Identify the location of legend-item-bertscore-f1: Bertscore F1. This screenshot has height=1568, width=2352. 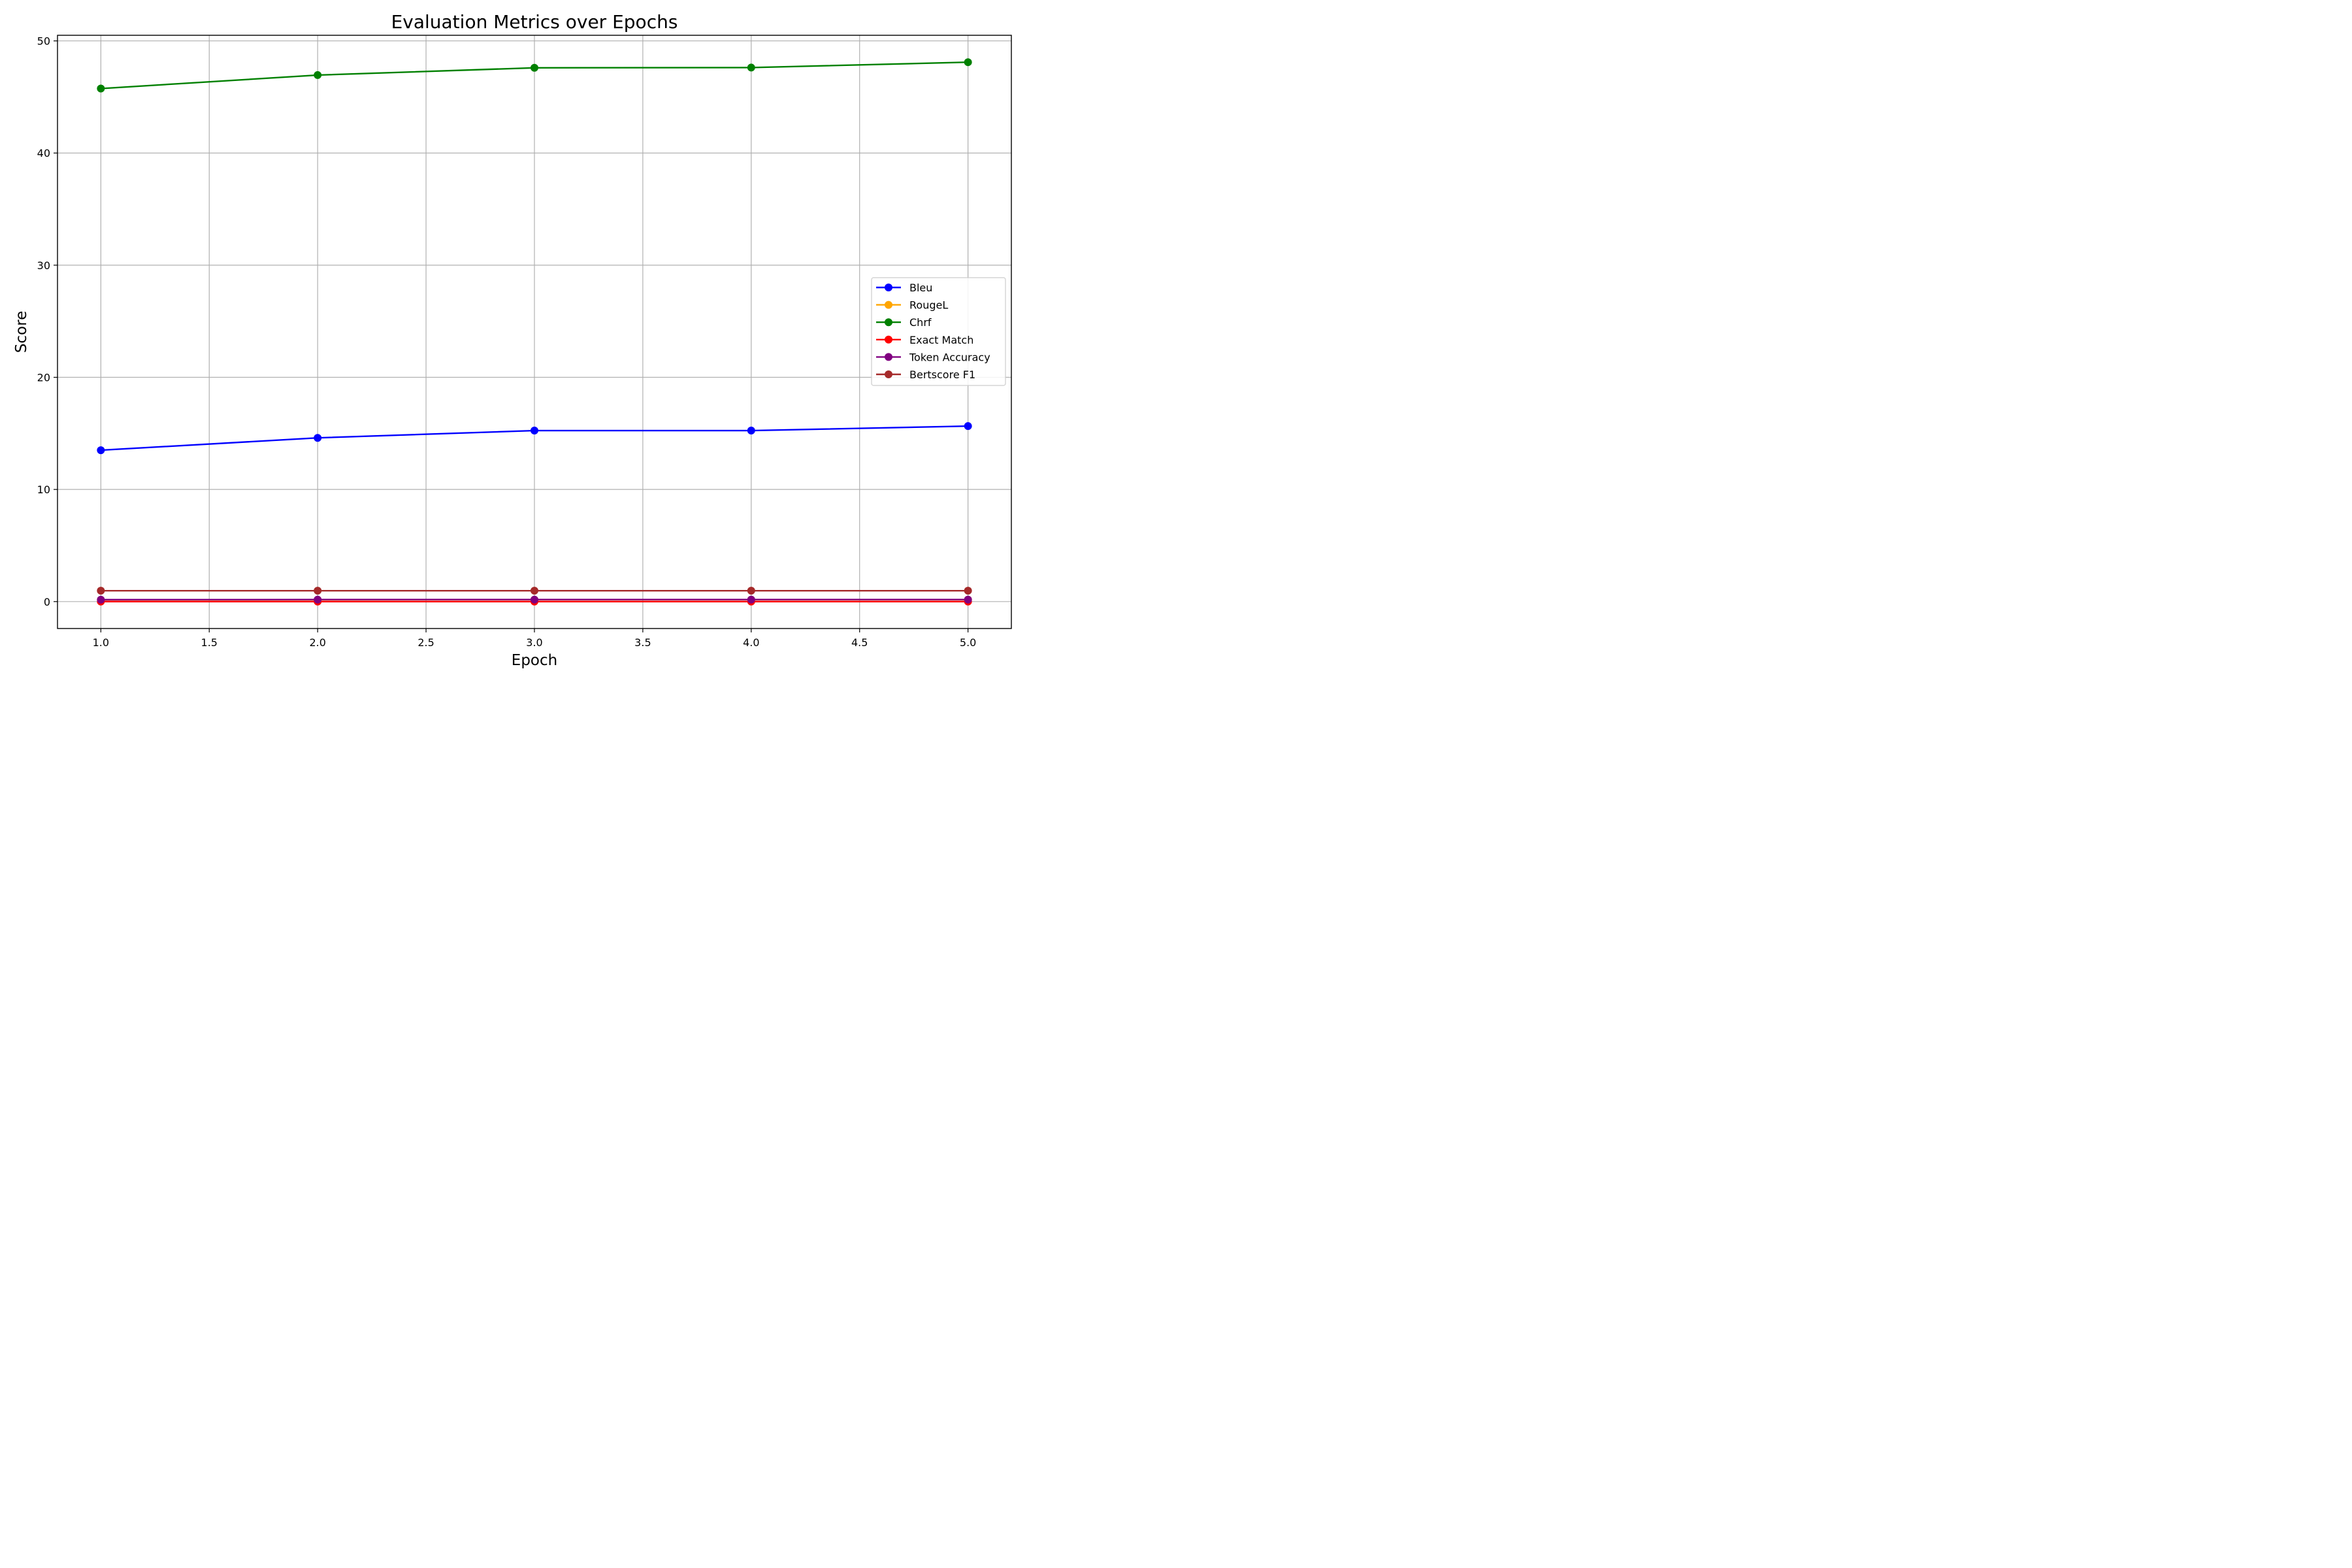
(925, 374).